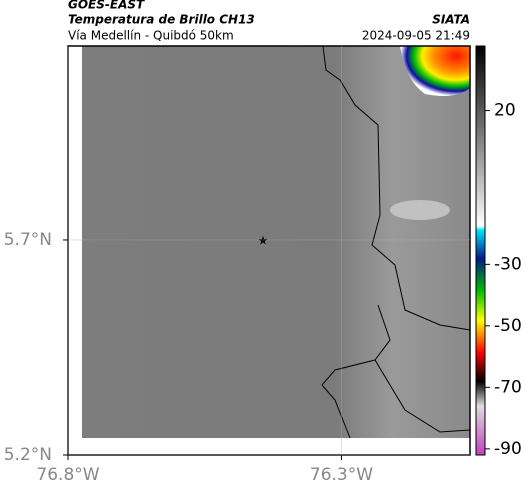  I want to click on y-tick-label: 5.7°N, so click(28, 240).